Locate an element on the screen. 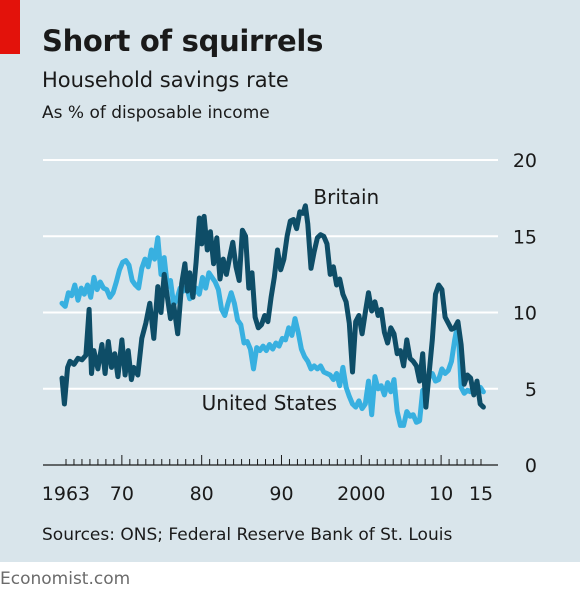 This screenshot has width=580, height=598. united-states-series-label: United States is located at coordinates (269, 403).